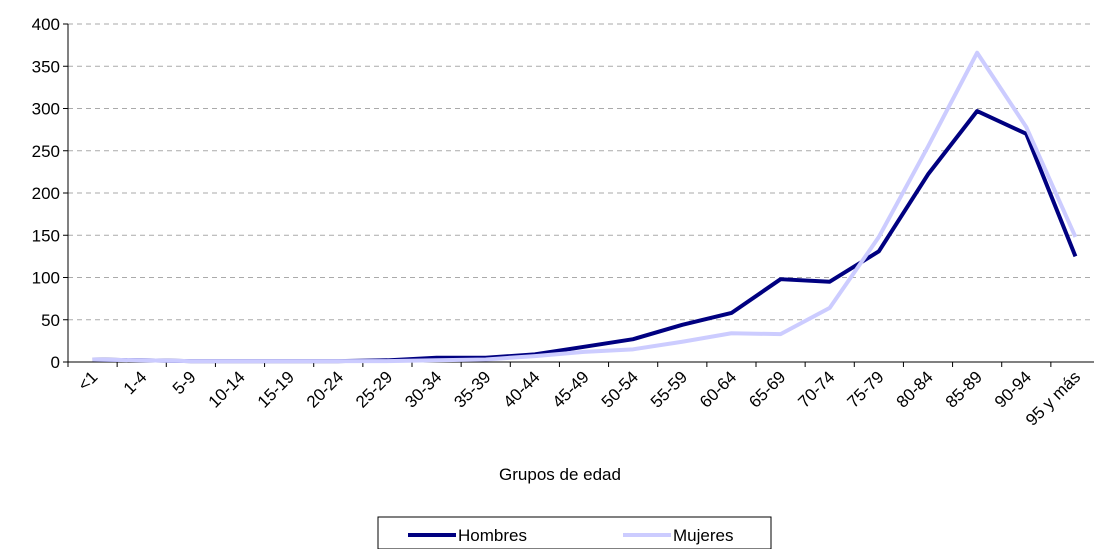  I want to click on y-tick-label: 300, so click(46, 109).